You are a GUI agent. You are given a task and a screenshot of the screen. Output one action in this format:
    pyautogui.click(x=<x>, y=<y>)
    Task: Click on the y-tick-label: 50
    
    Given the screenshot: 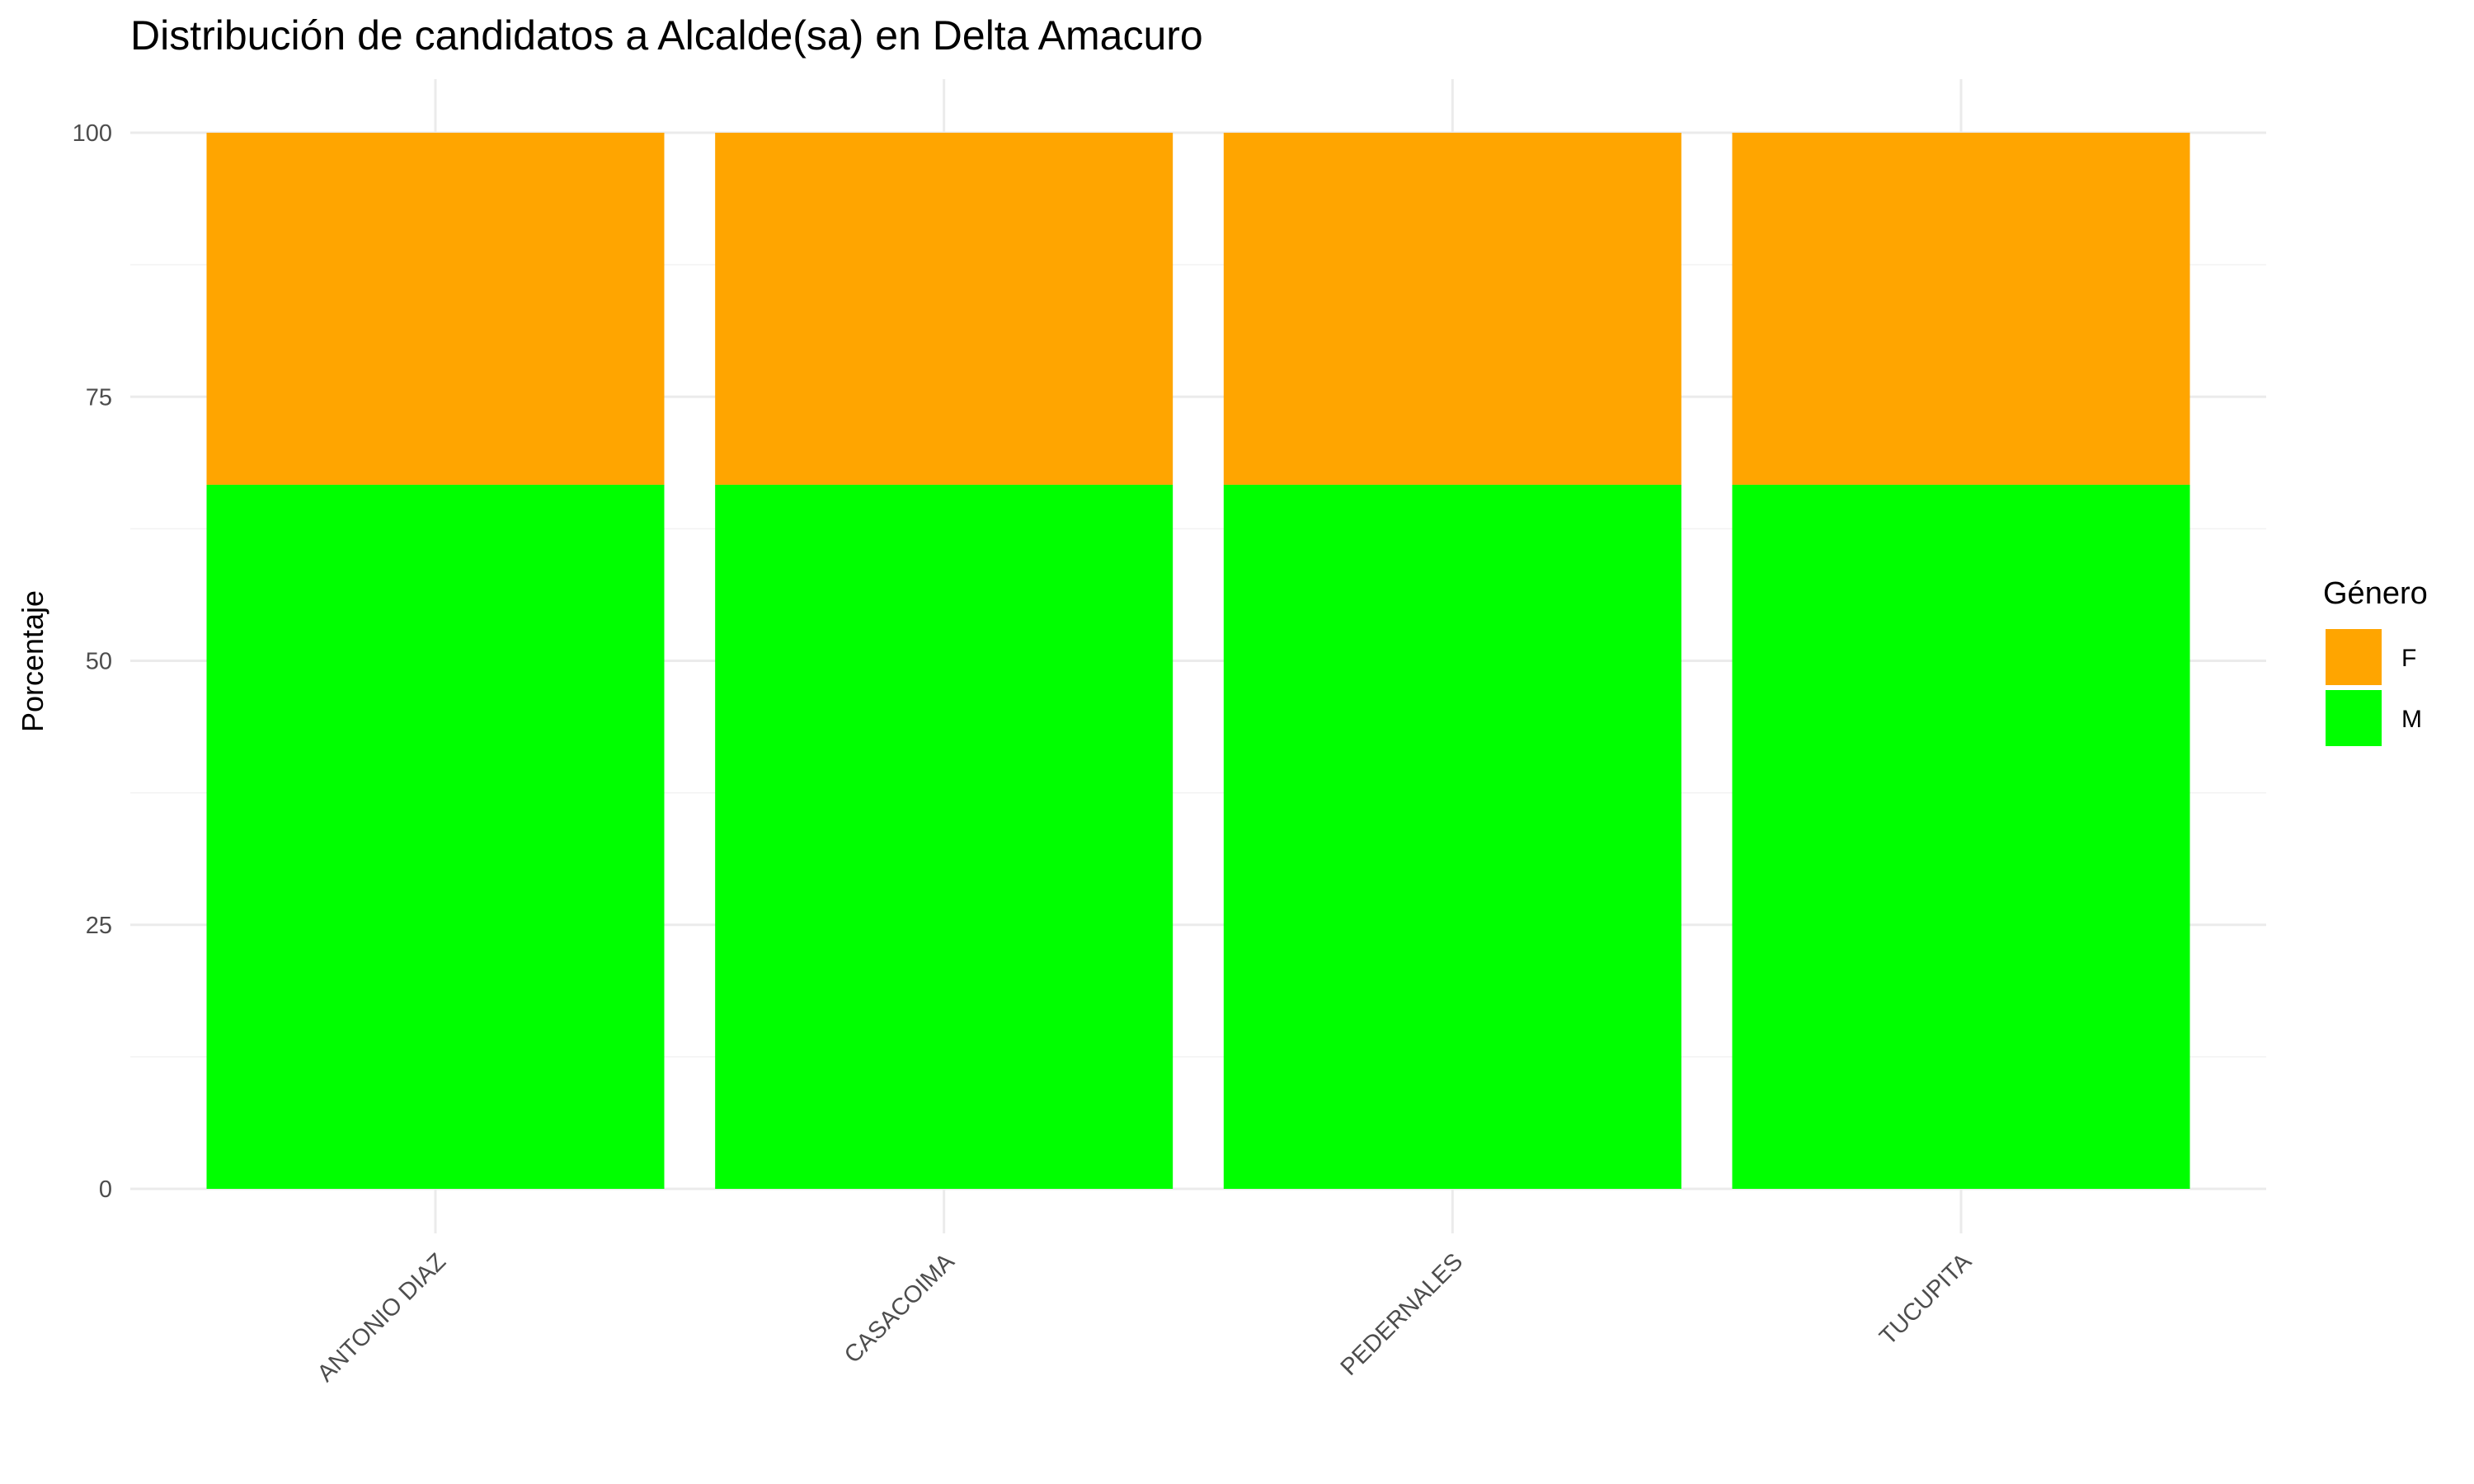 What is the action you would take?
    pyautogui.click(x=99, y=662)
    